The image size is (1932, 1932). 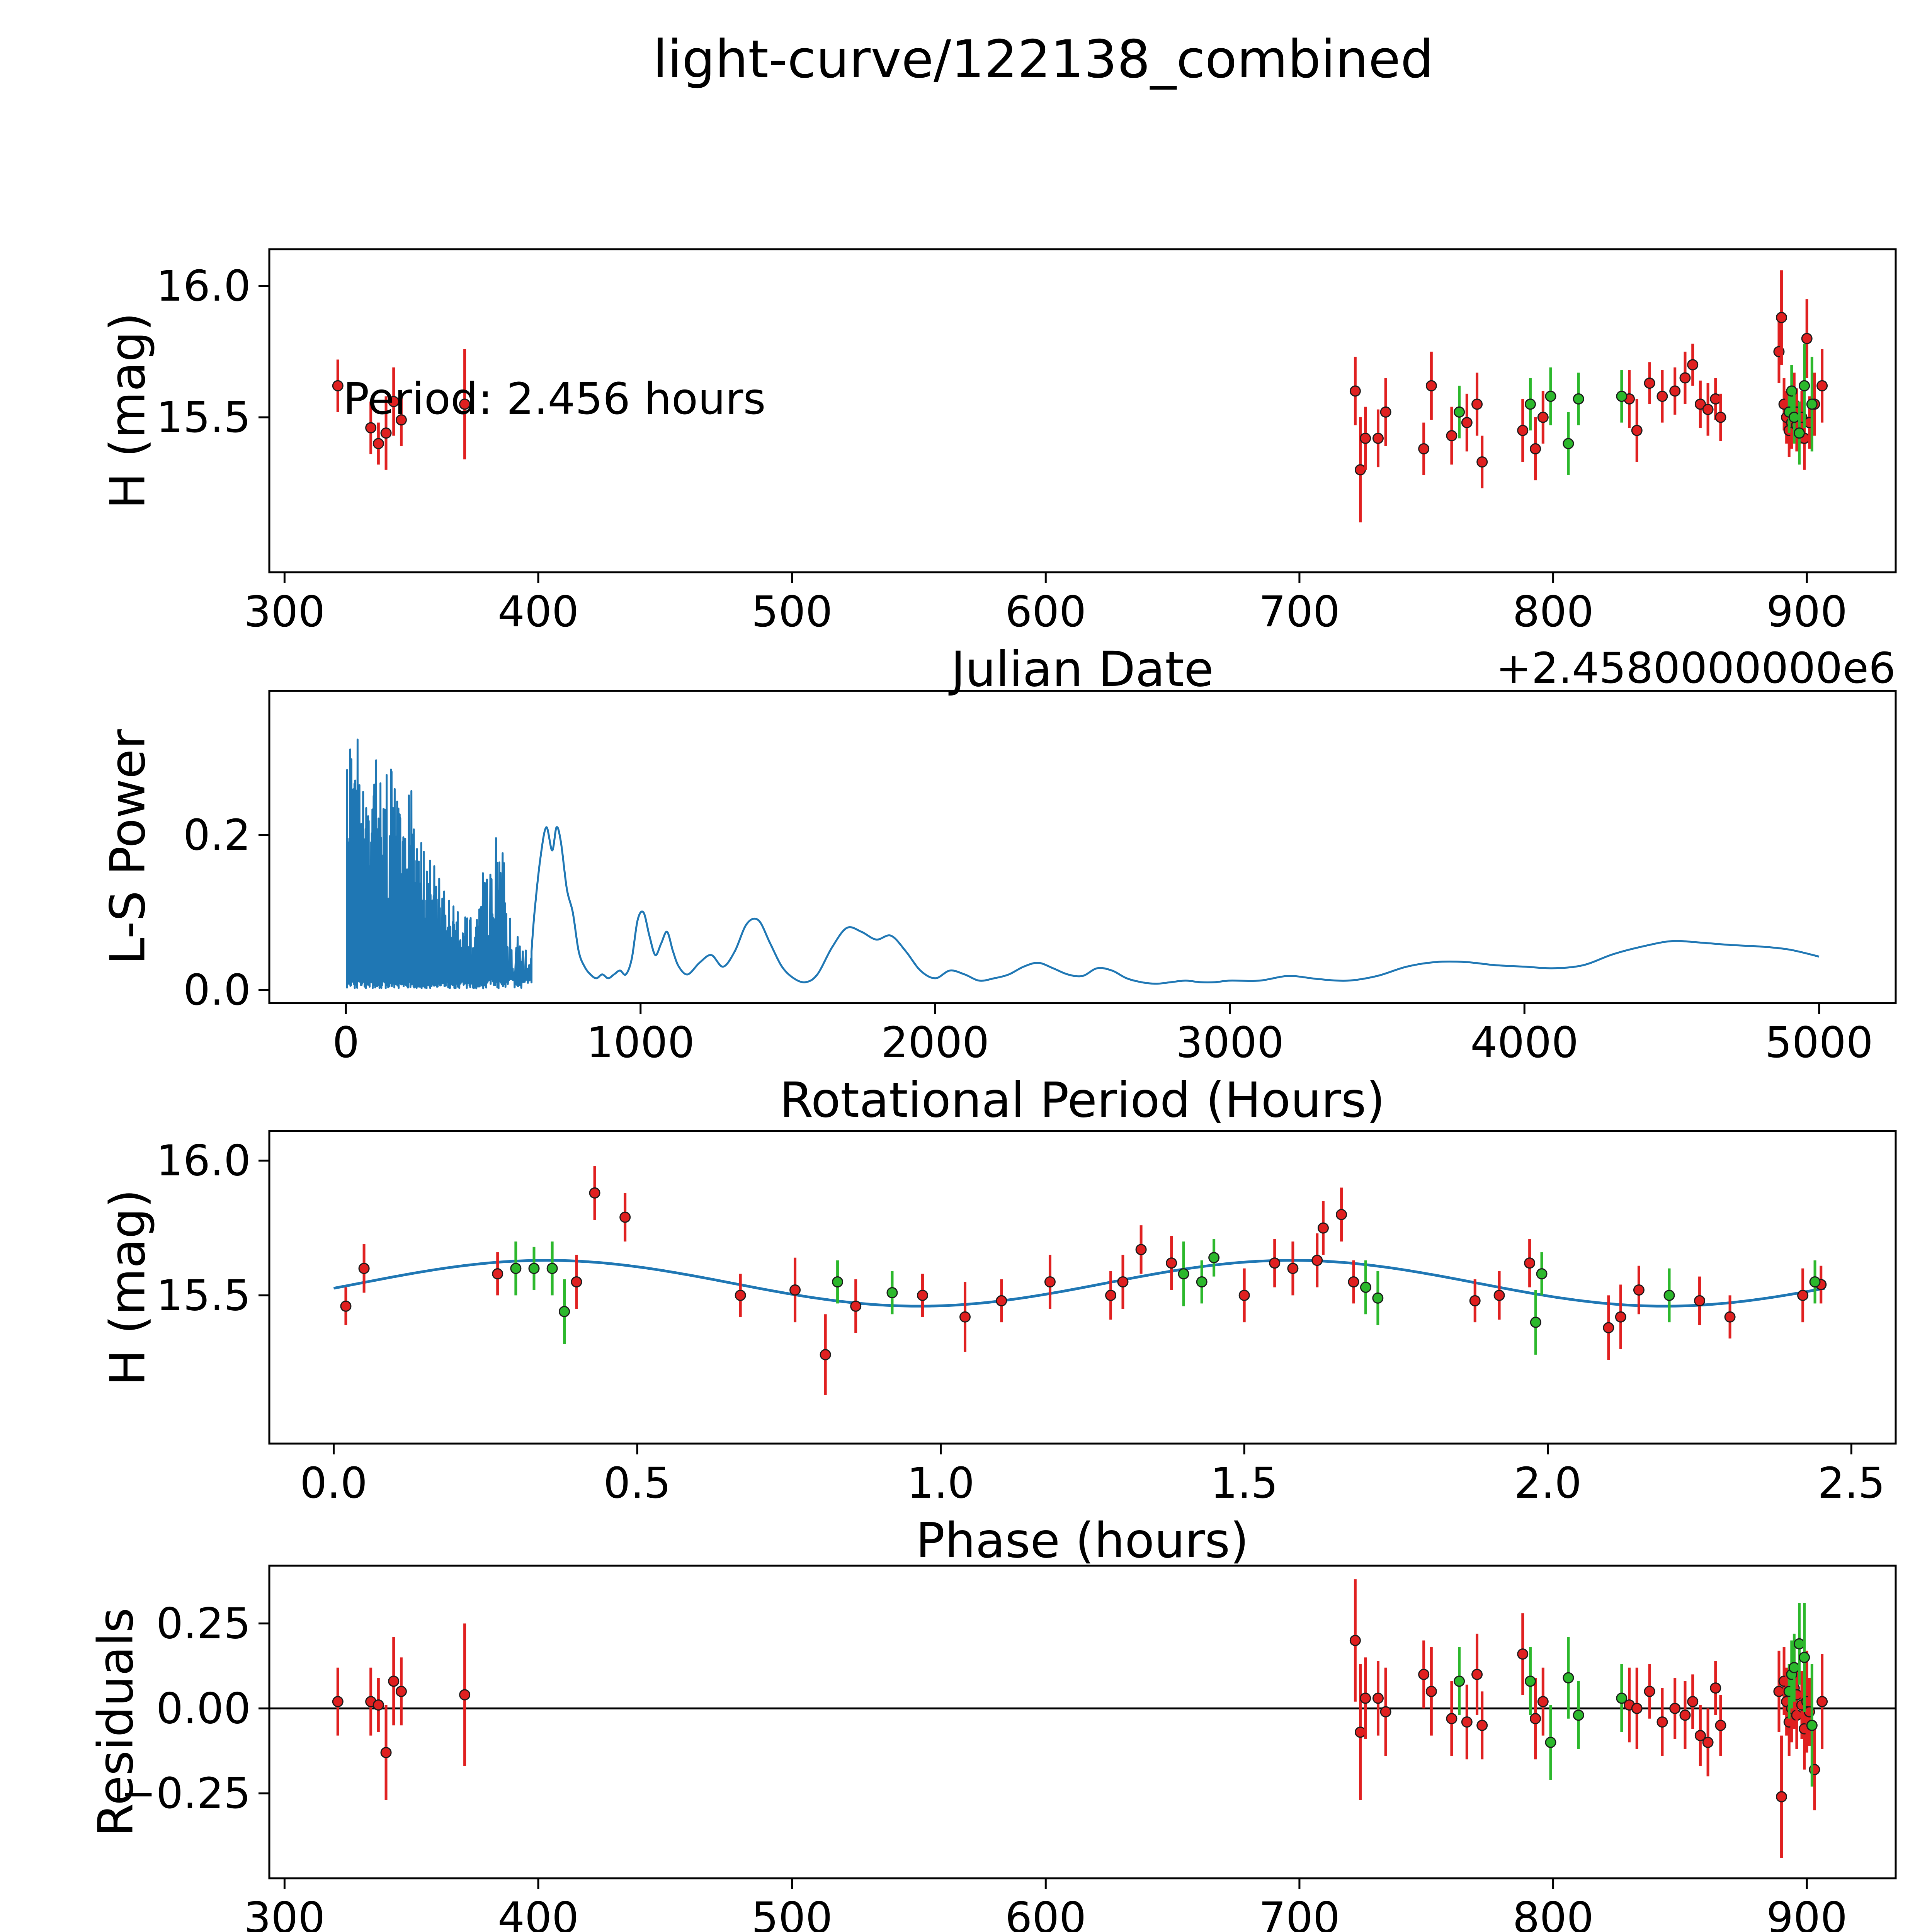 I want to click on series-red-residuals, so click(x=1080, y=1718).